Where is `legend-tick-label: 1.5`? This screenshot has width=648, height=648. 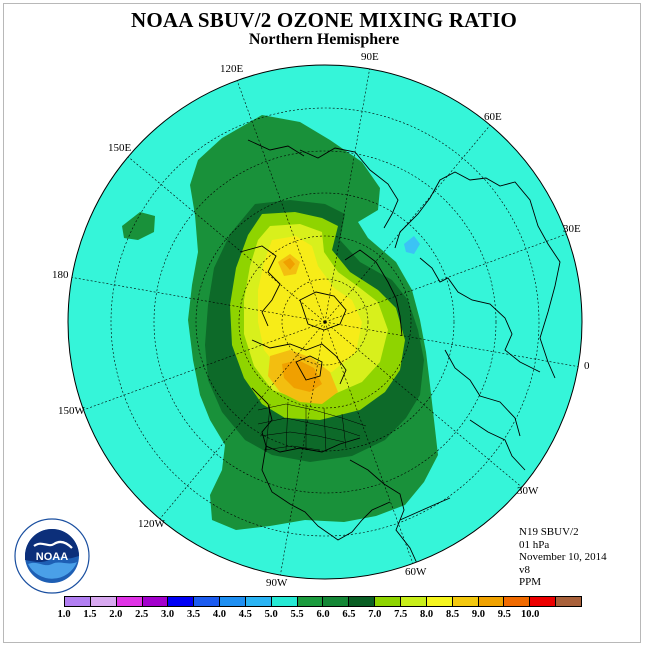
legend-tick-label: 1.5 is located at coordinates (90, 614).